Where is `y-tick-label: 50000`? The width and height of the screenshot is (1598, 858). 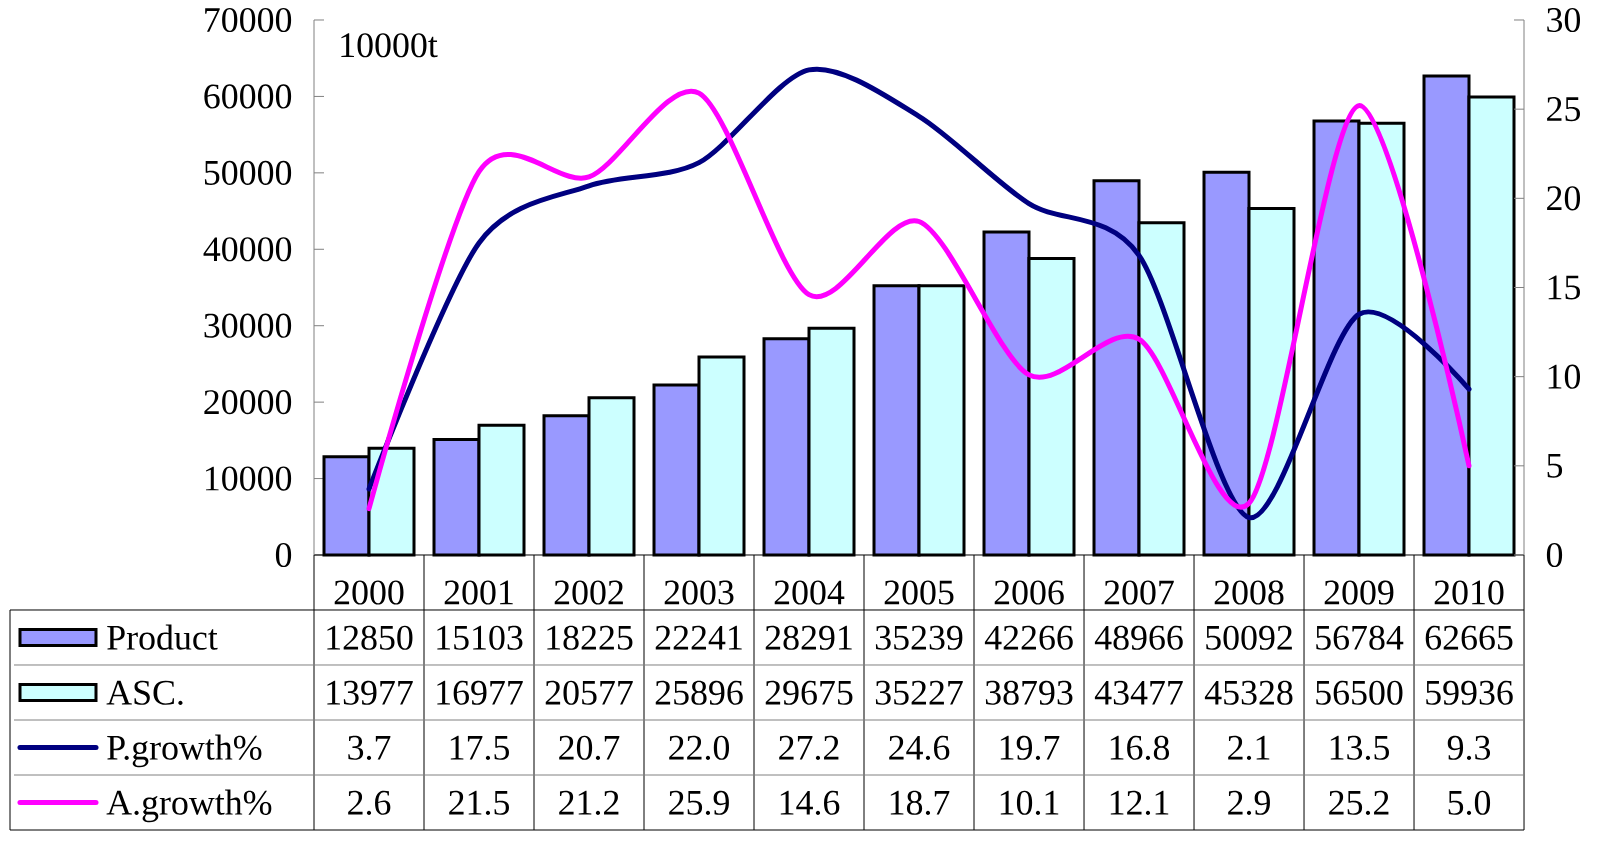 y-tick-label: 50000 is located at coordinates (248, 172).